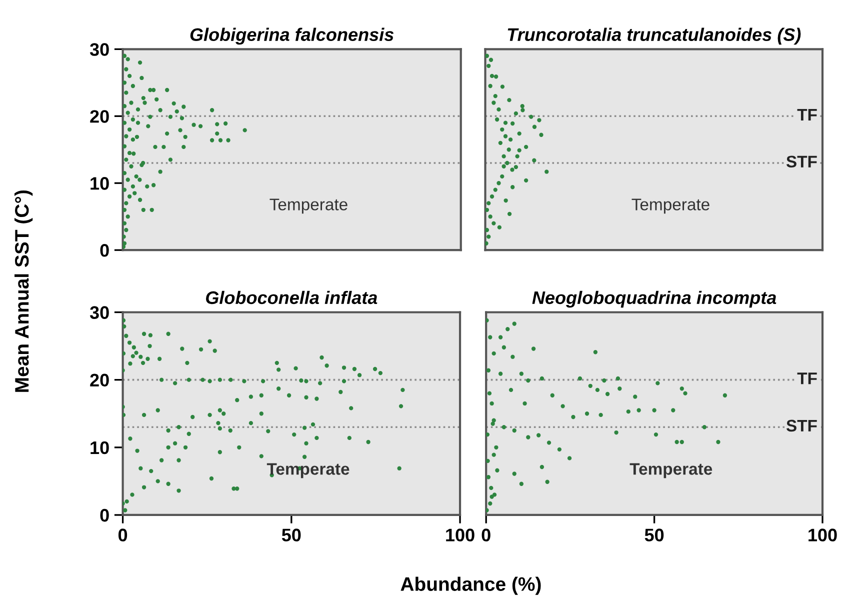 The image size is (841, 607). I want to click on y-axis-title: Mean Annual SST (C°), so click(23, 291).